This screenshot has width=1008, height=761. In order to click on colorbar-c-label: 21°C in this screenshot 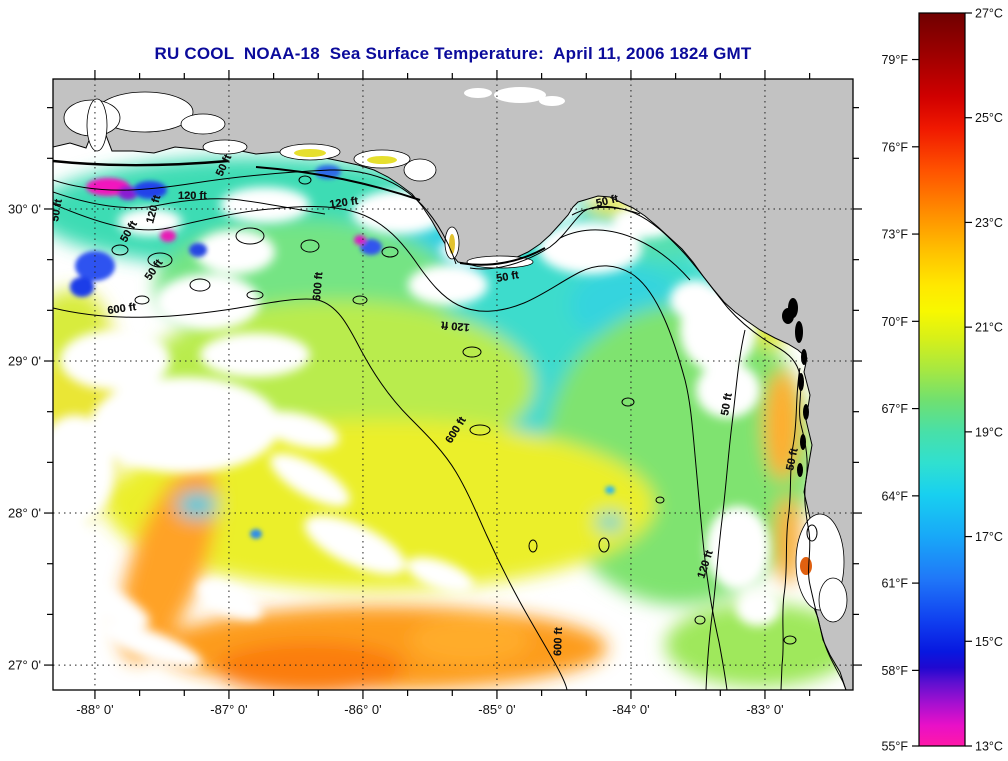, I will do `click(989, 328)`.